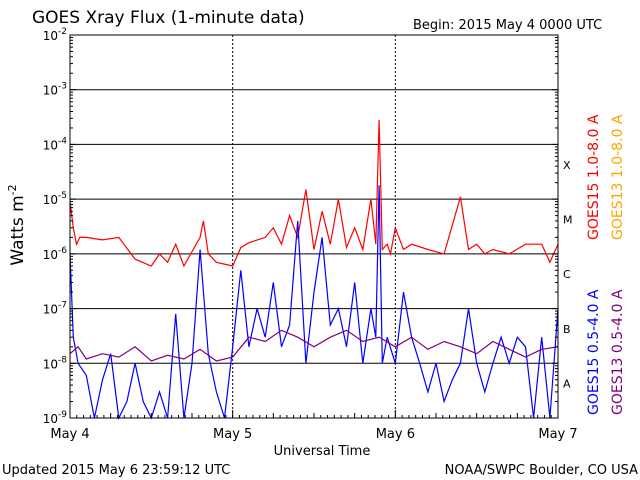 The image size is (640, 480). Describe the element at coordinates (567, 329) in the screenshot. I see `flare-class-label: B` at that location.